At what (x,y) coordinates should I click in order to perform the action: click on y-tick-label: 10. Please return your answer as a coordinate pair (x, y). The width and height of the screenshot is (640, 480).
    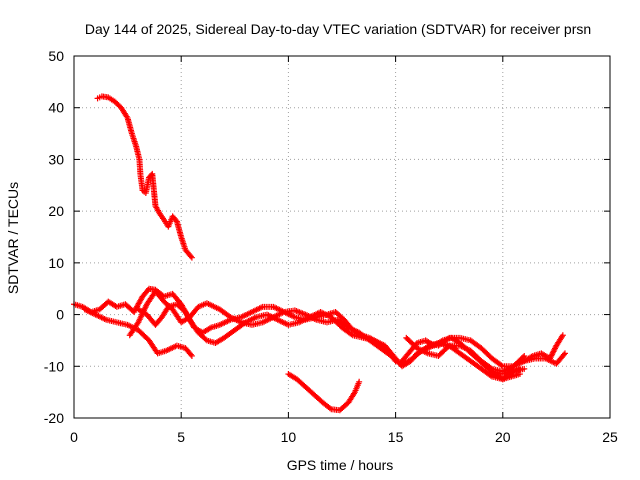
    Looking at the image, I should click on (56, 263).